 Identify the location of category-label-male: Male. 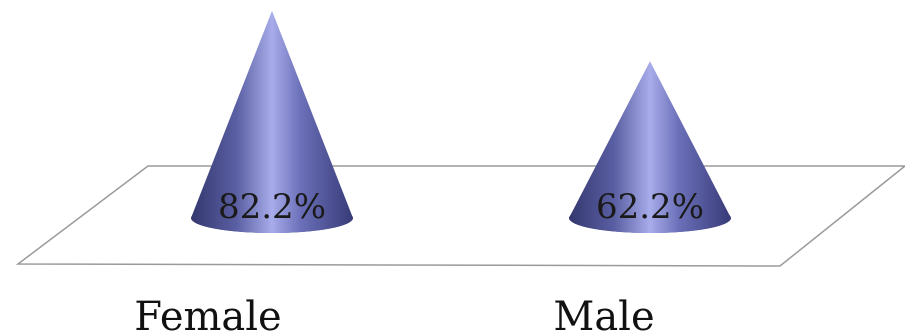
(603, 313).